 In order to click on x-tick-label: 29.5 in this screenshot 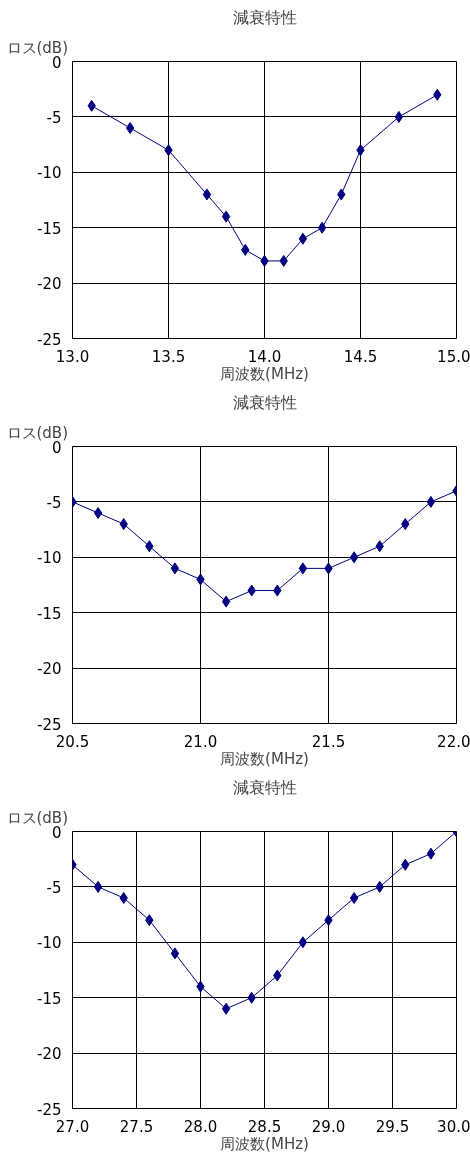, I will do `click(392, 1126)`.